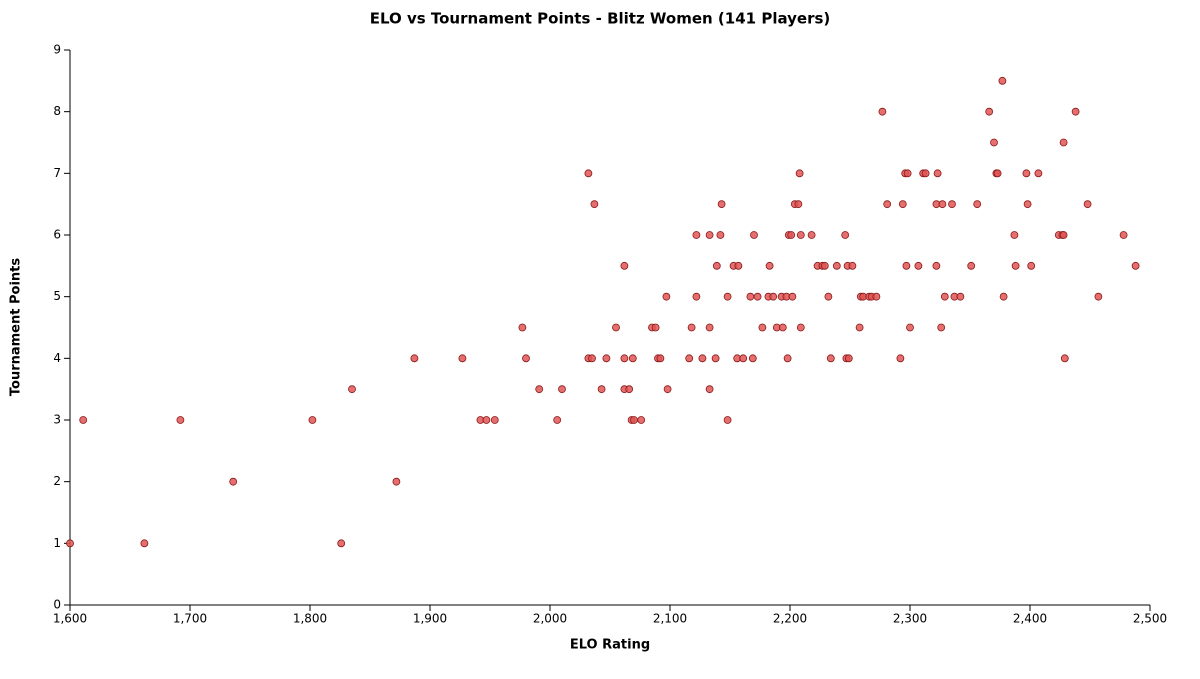  Describe the element at coordinates (910, 619) in the screenshot. I see `x-tick-label: 2,300` at that location.